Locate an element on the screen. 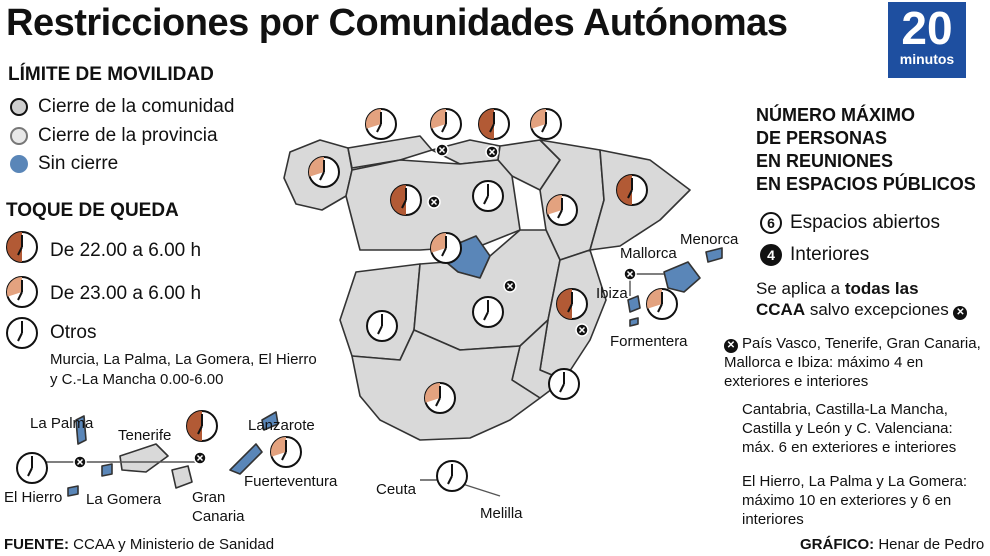  footer-grafico: GRÁFICO: Henar de Pedro is located at coordinates (892, 544).